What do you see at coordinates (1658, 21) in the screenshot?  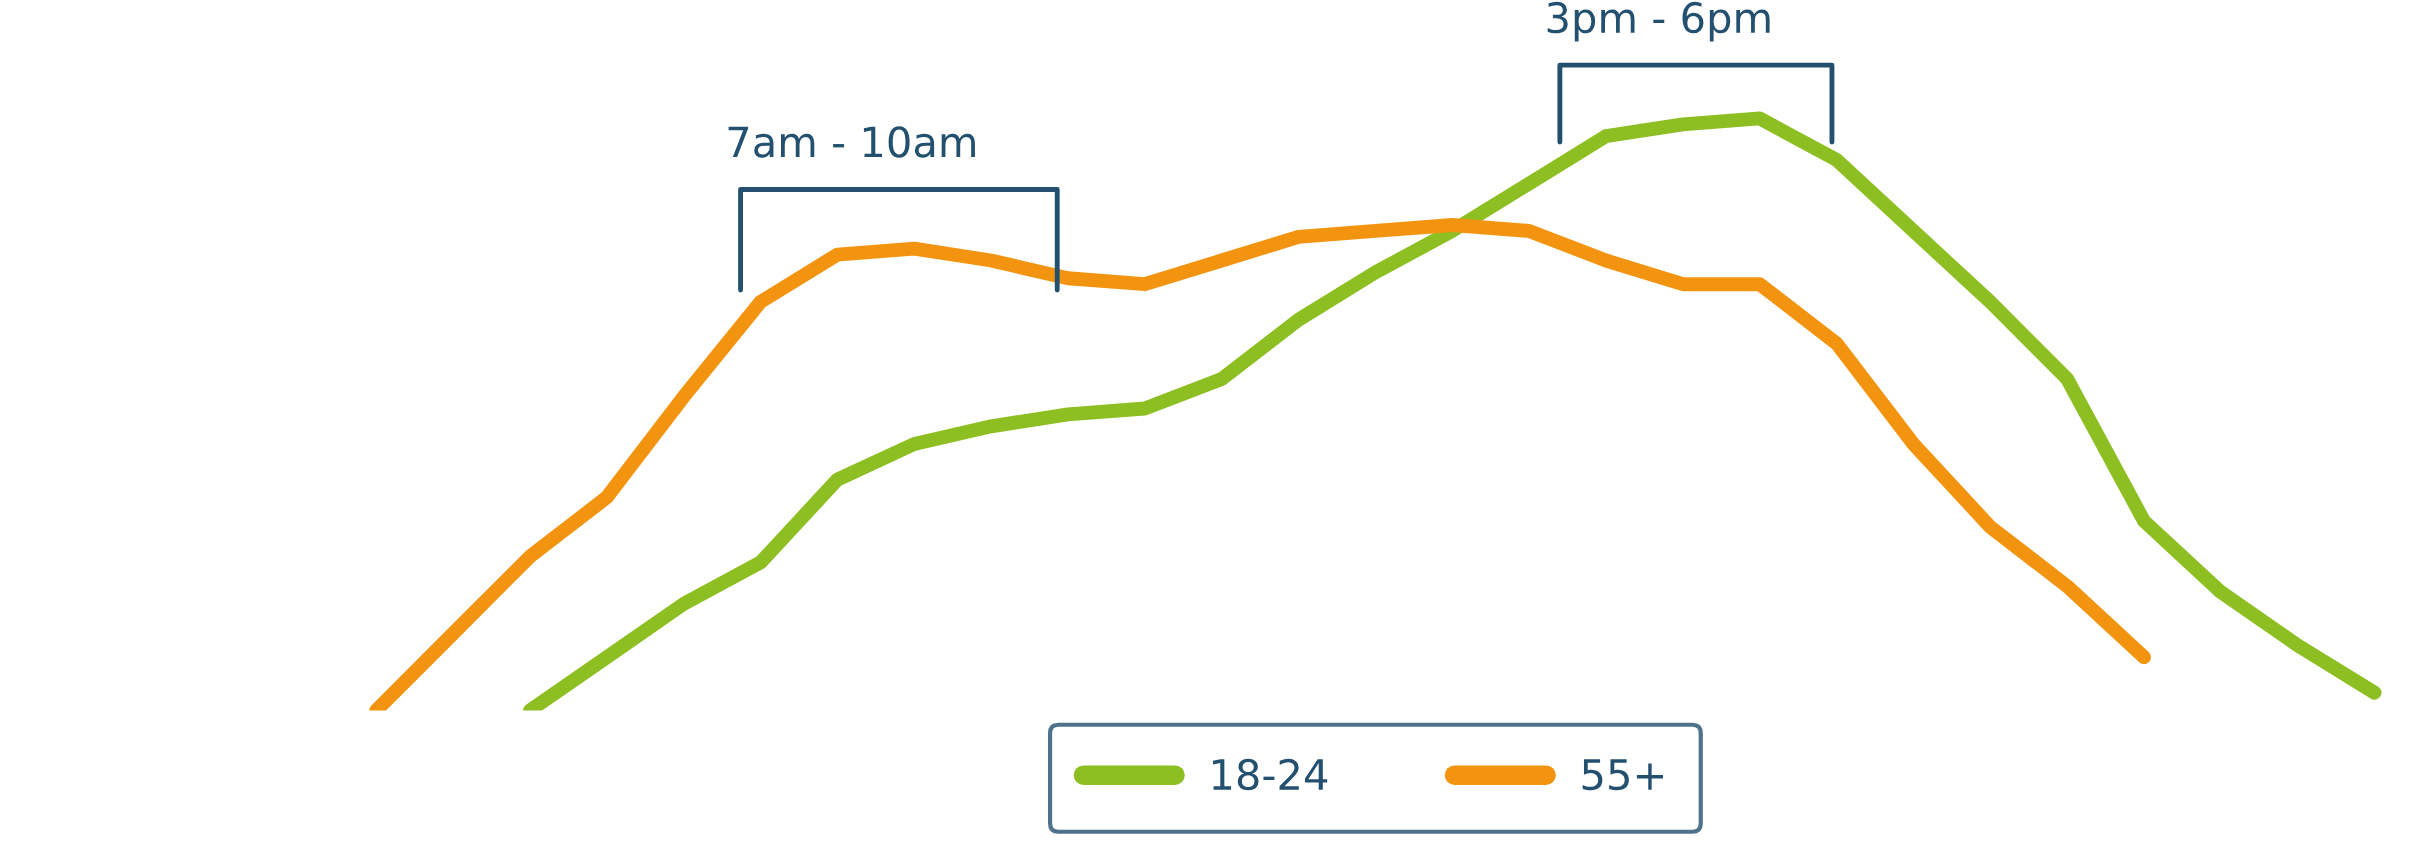 I see `text: 3pm - 6pm` at bounding box center [1658, 21].